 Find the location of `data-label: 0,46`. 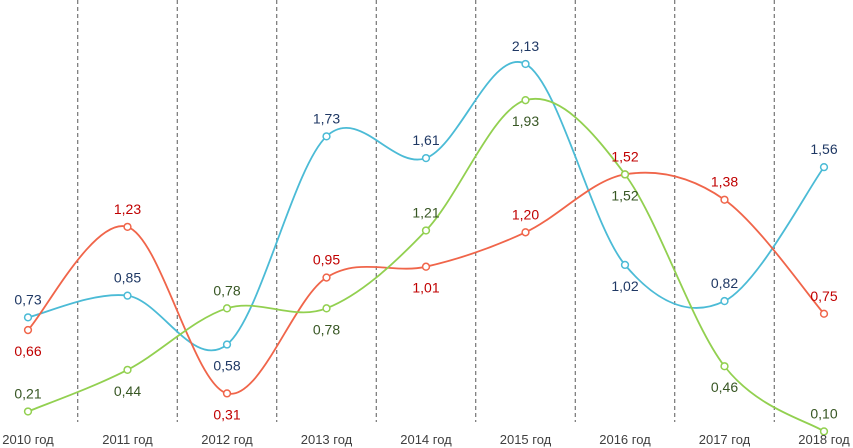

data-label: 0,46 is located at coordinates (724, 387).